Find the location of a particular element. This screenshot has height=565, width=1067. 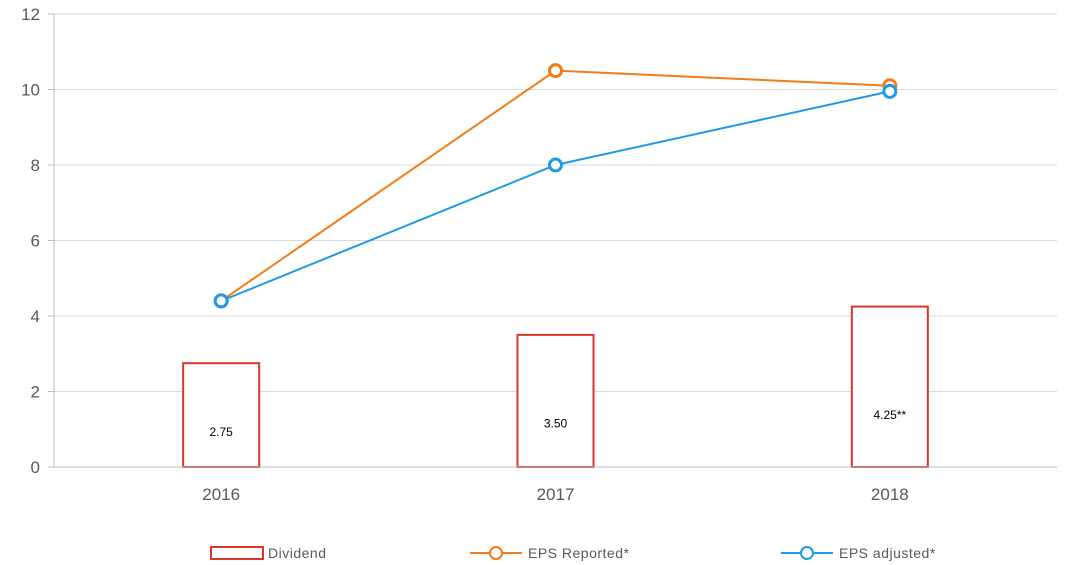

y-tick-label: 0 is located at coordinates (35, 467).